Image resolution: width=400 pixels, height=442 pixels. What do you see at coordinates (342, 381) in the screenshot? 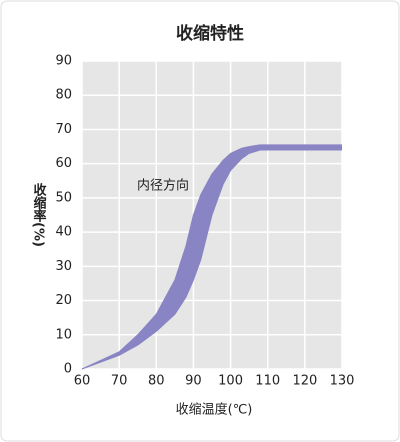
I see `x-tick-label: 130` at bounding box center [342, 381].